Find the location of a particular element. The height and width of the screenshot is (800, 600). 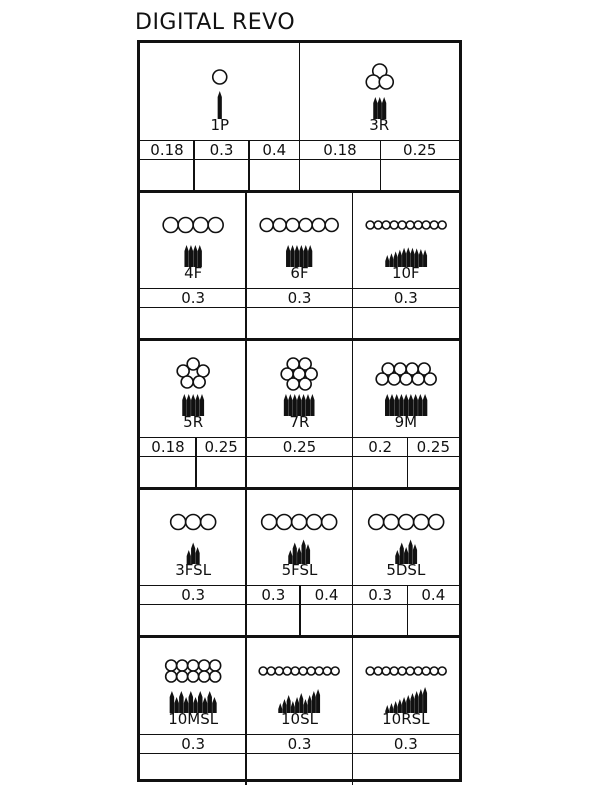

config-label: 9M is located at coordinates (406, 421).